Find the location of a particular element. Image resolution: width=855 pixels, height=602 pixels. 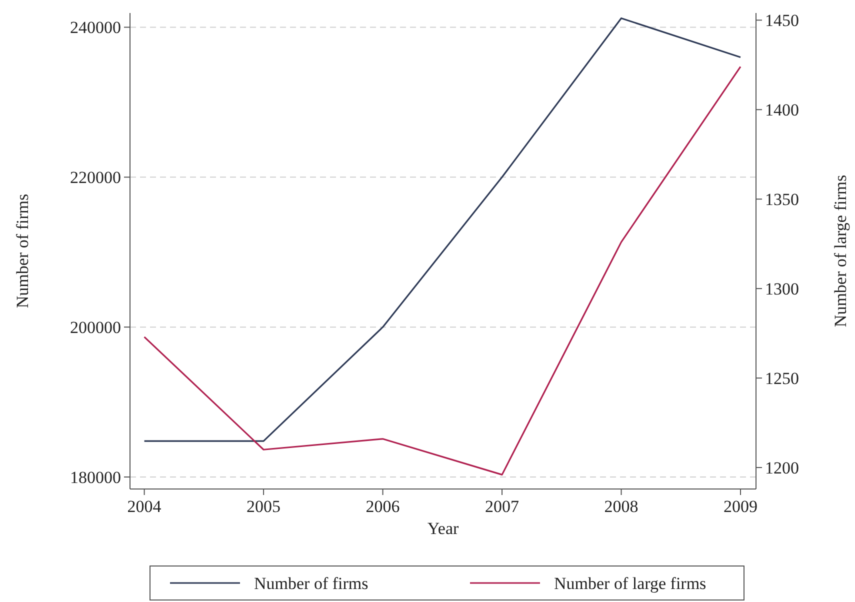

x-tick-label: 2006 is located at coordinates (383, 506).